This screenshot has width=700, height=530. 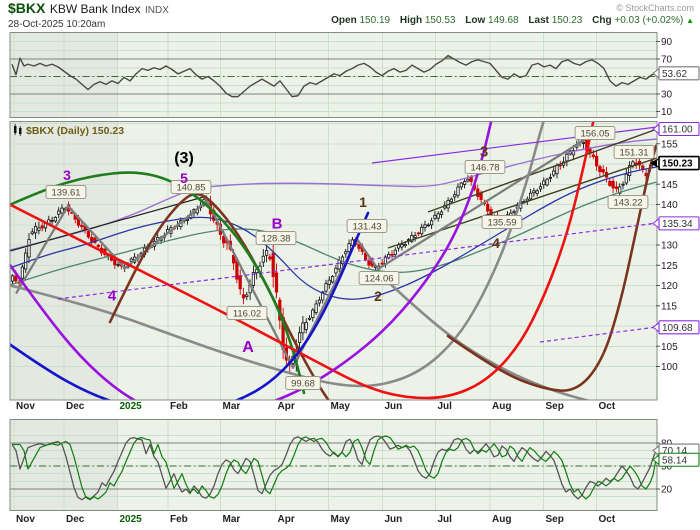 I want to click on main-ytick: 120, so click(x=669, y=286).